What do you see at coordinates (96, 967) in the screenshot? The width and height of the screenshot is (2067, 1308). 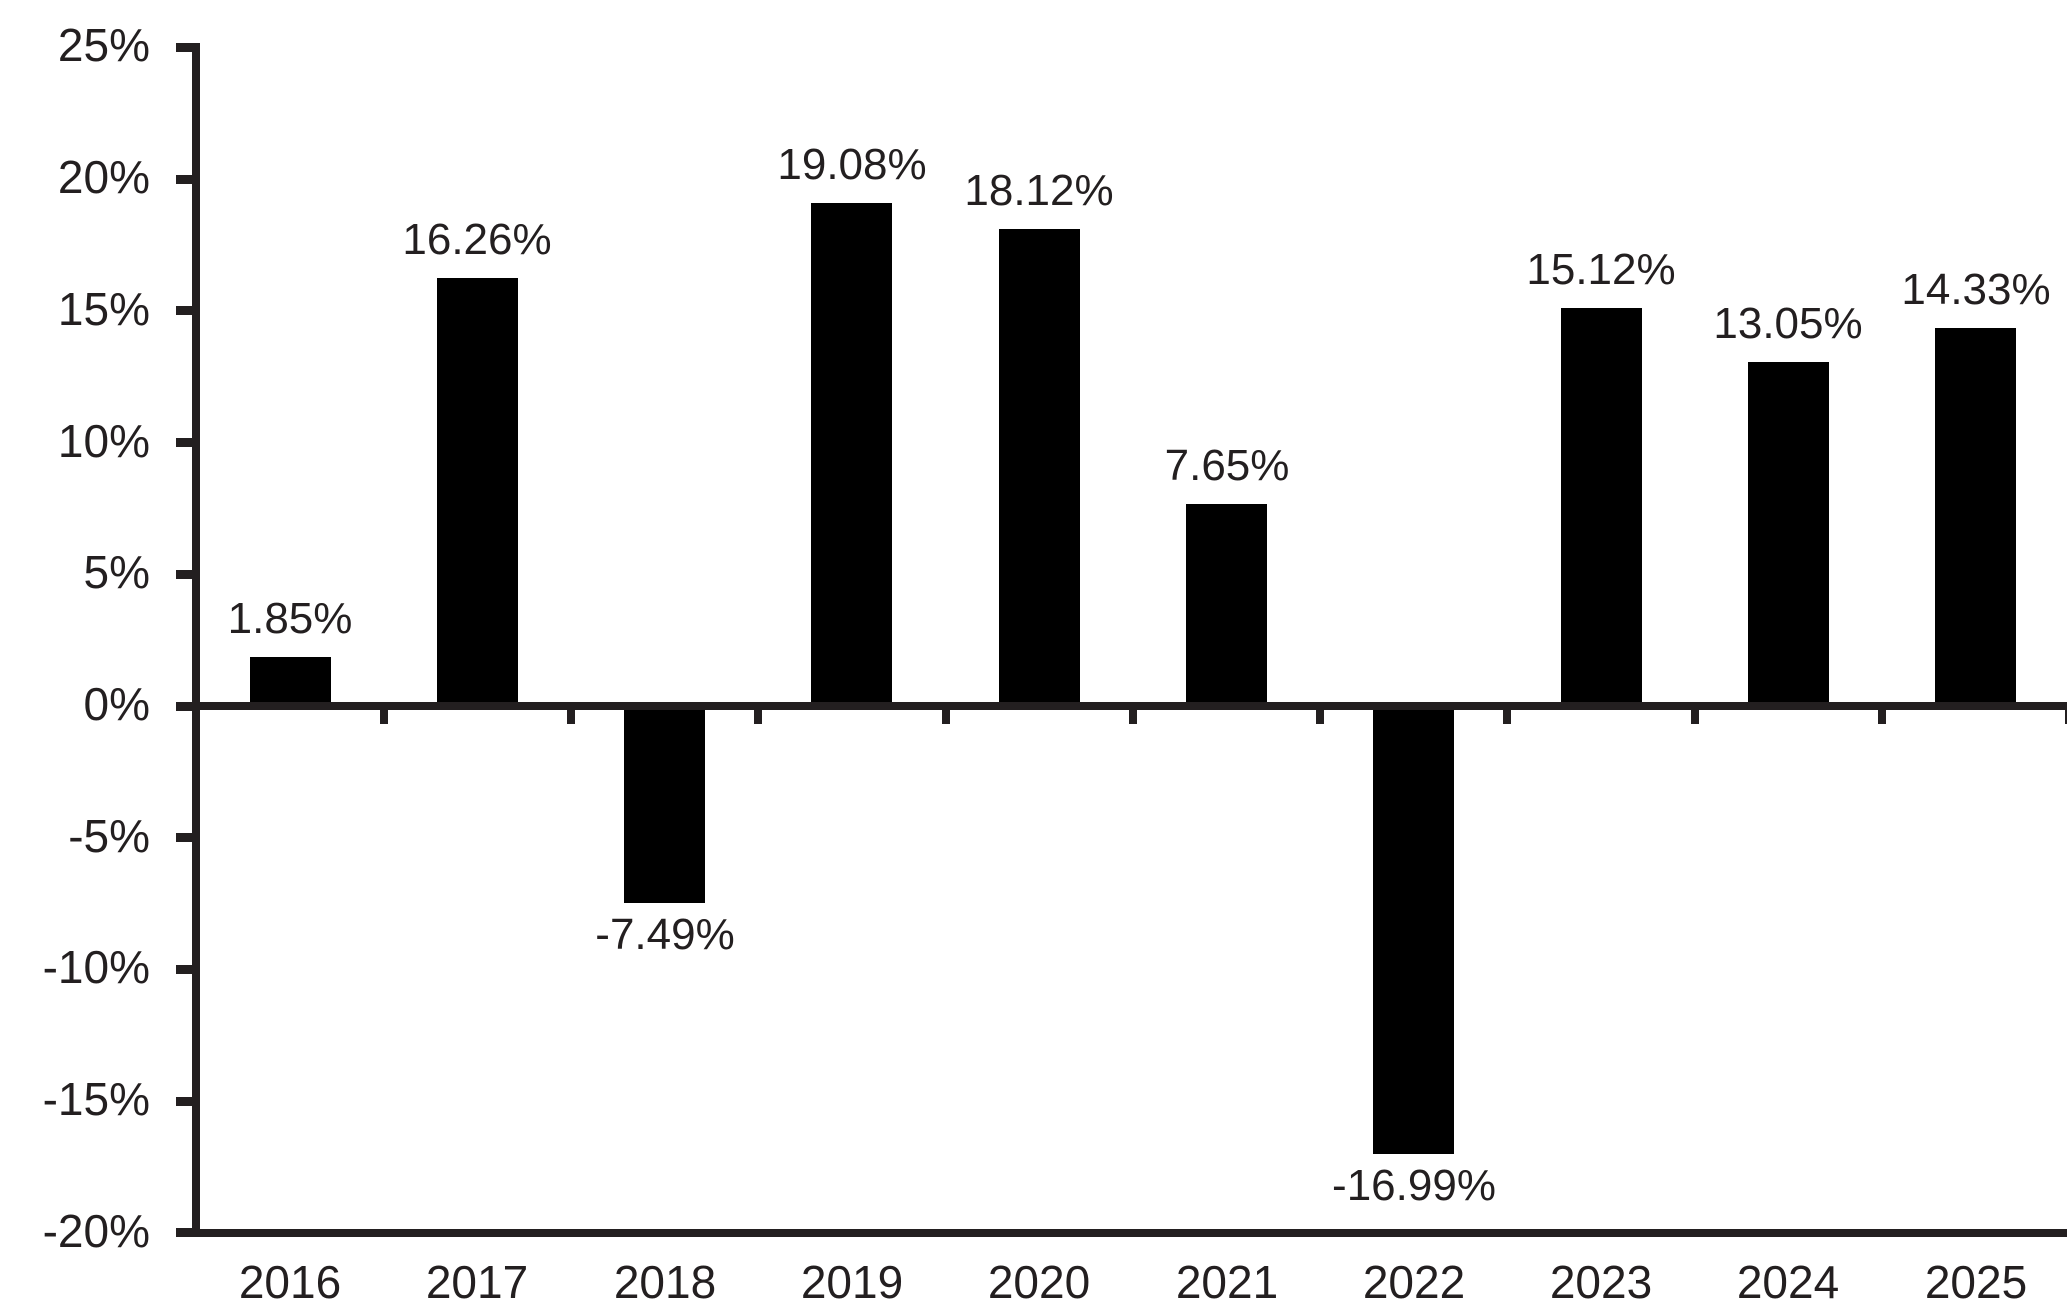 I see `y-tick-label: -10%` at bounding box center [96, 967].